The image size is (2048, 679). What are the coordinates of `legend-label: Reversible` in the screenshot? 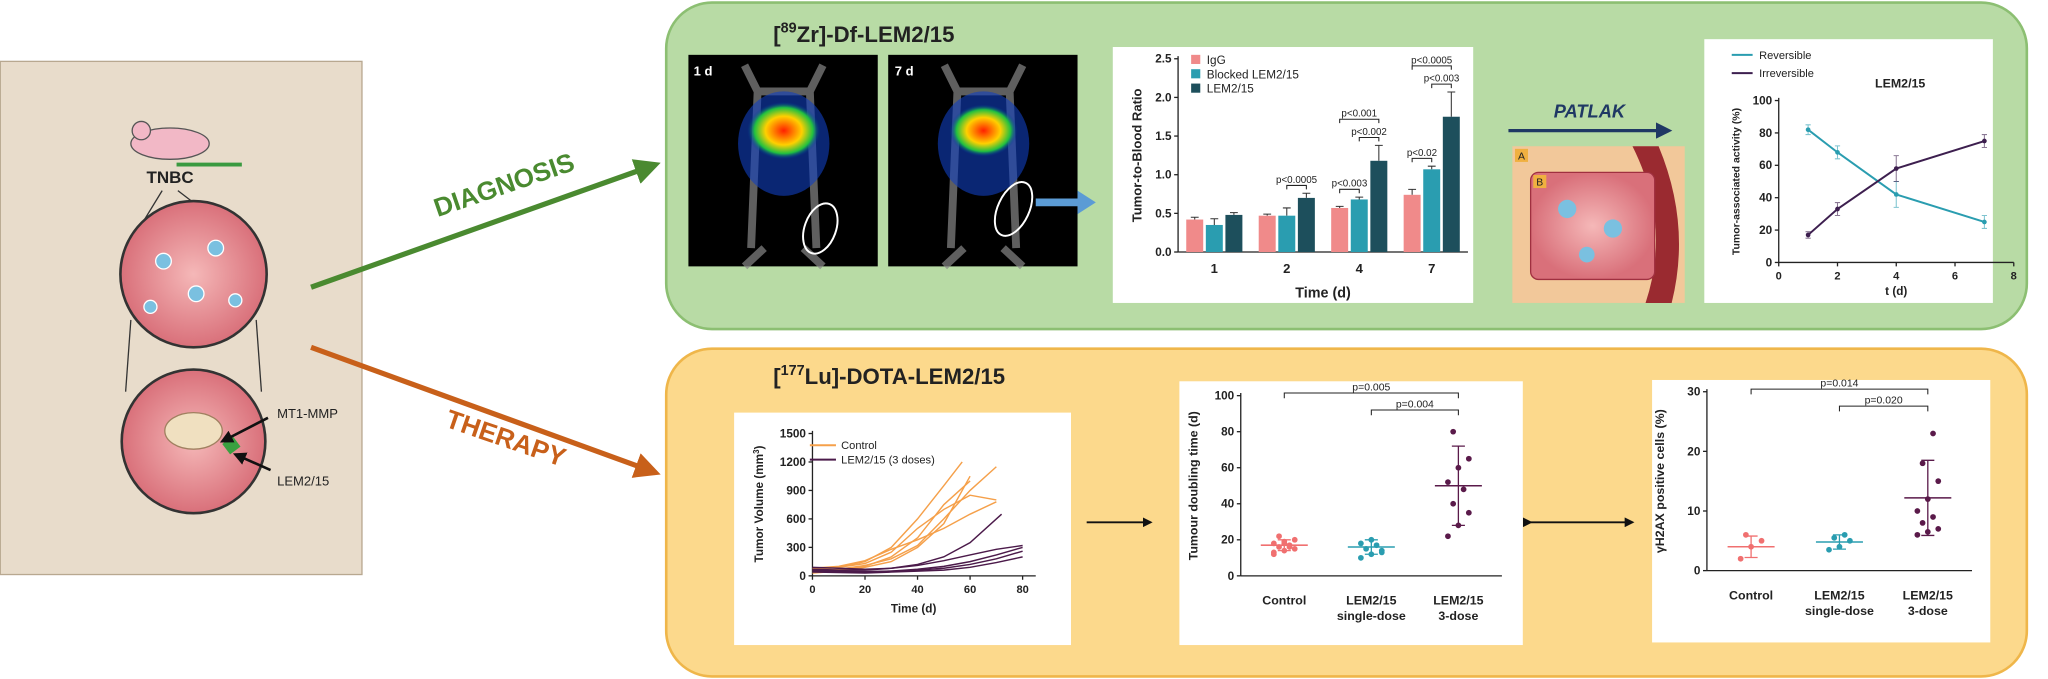 It's located at (1785, 56).